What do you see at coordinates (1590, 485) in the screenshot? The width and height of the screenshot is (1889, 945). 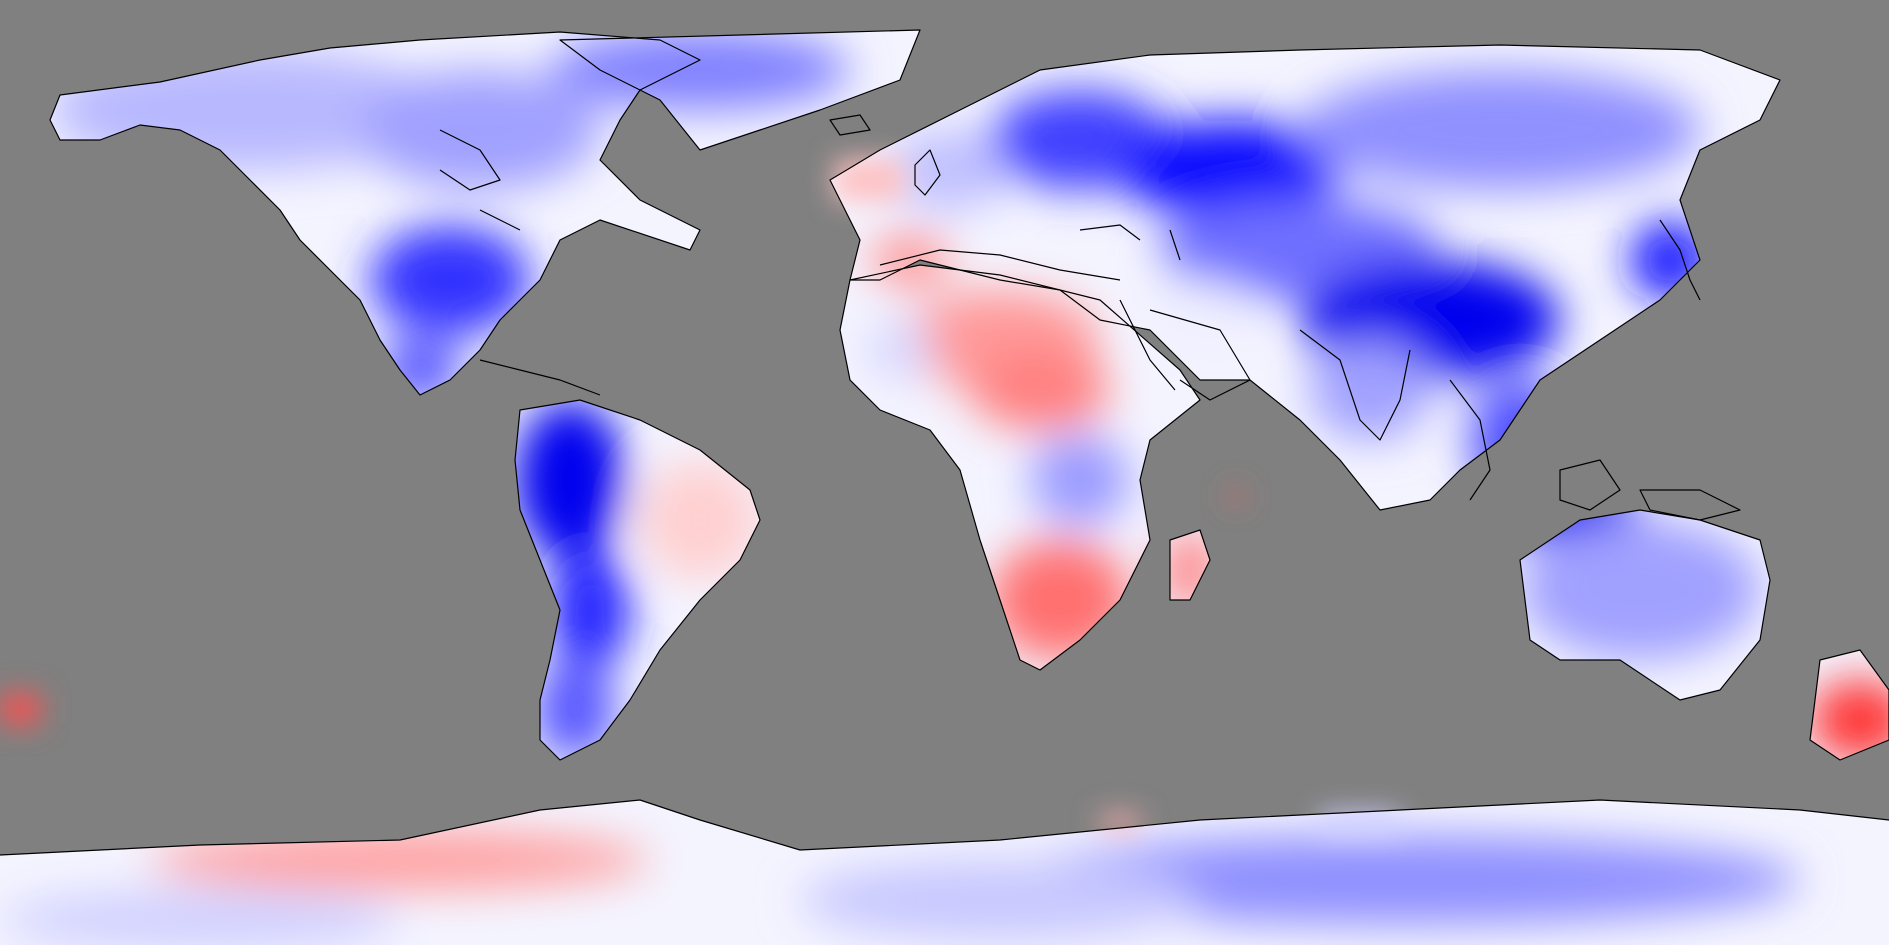 I see `coastline-borneo` at bounding box center [1590, 485].